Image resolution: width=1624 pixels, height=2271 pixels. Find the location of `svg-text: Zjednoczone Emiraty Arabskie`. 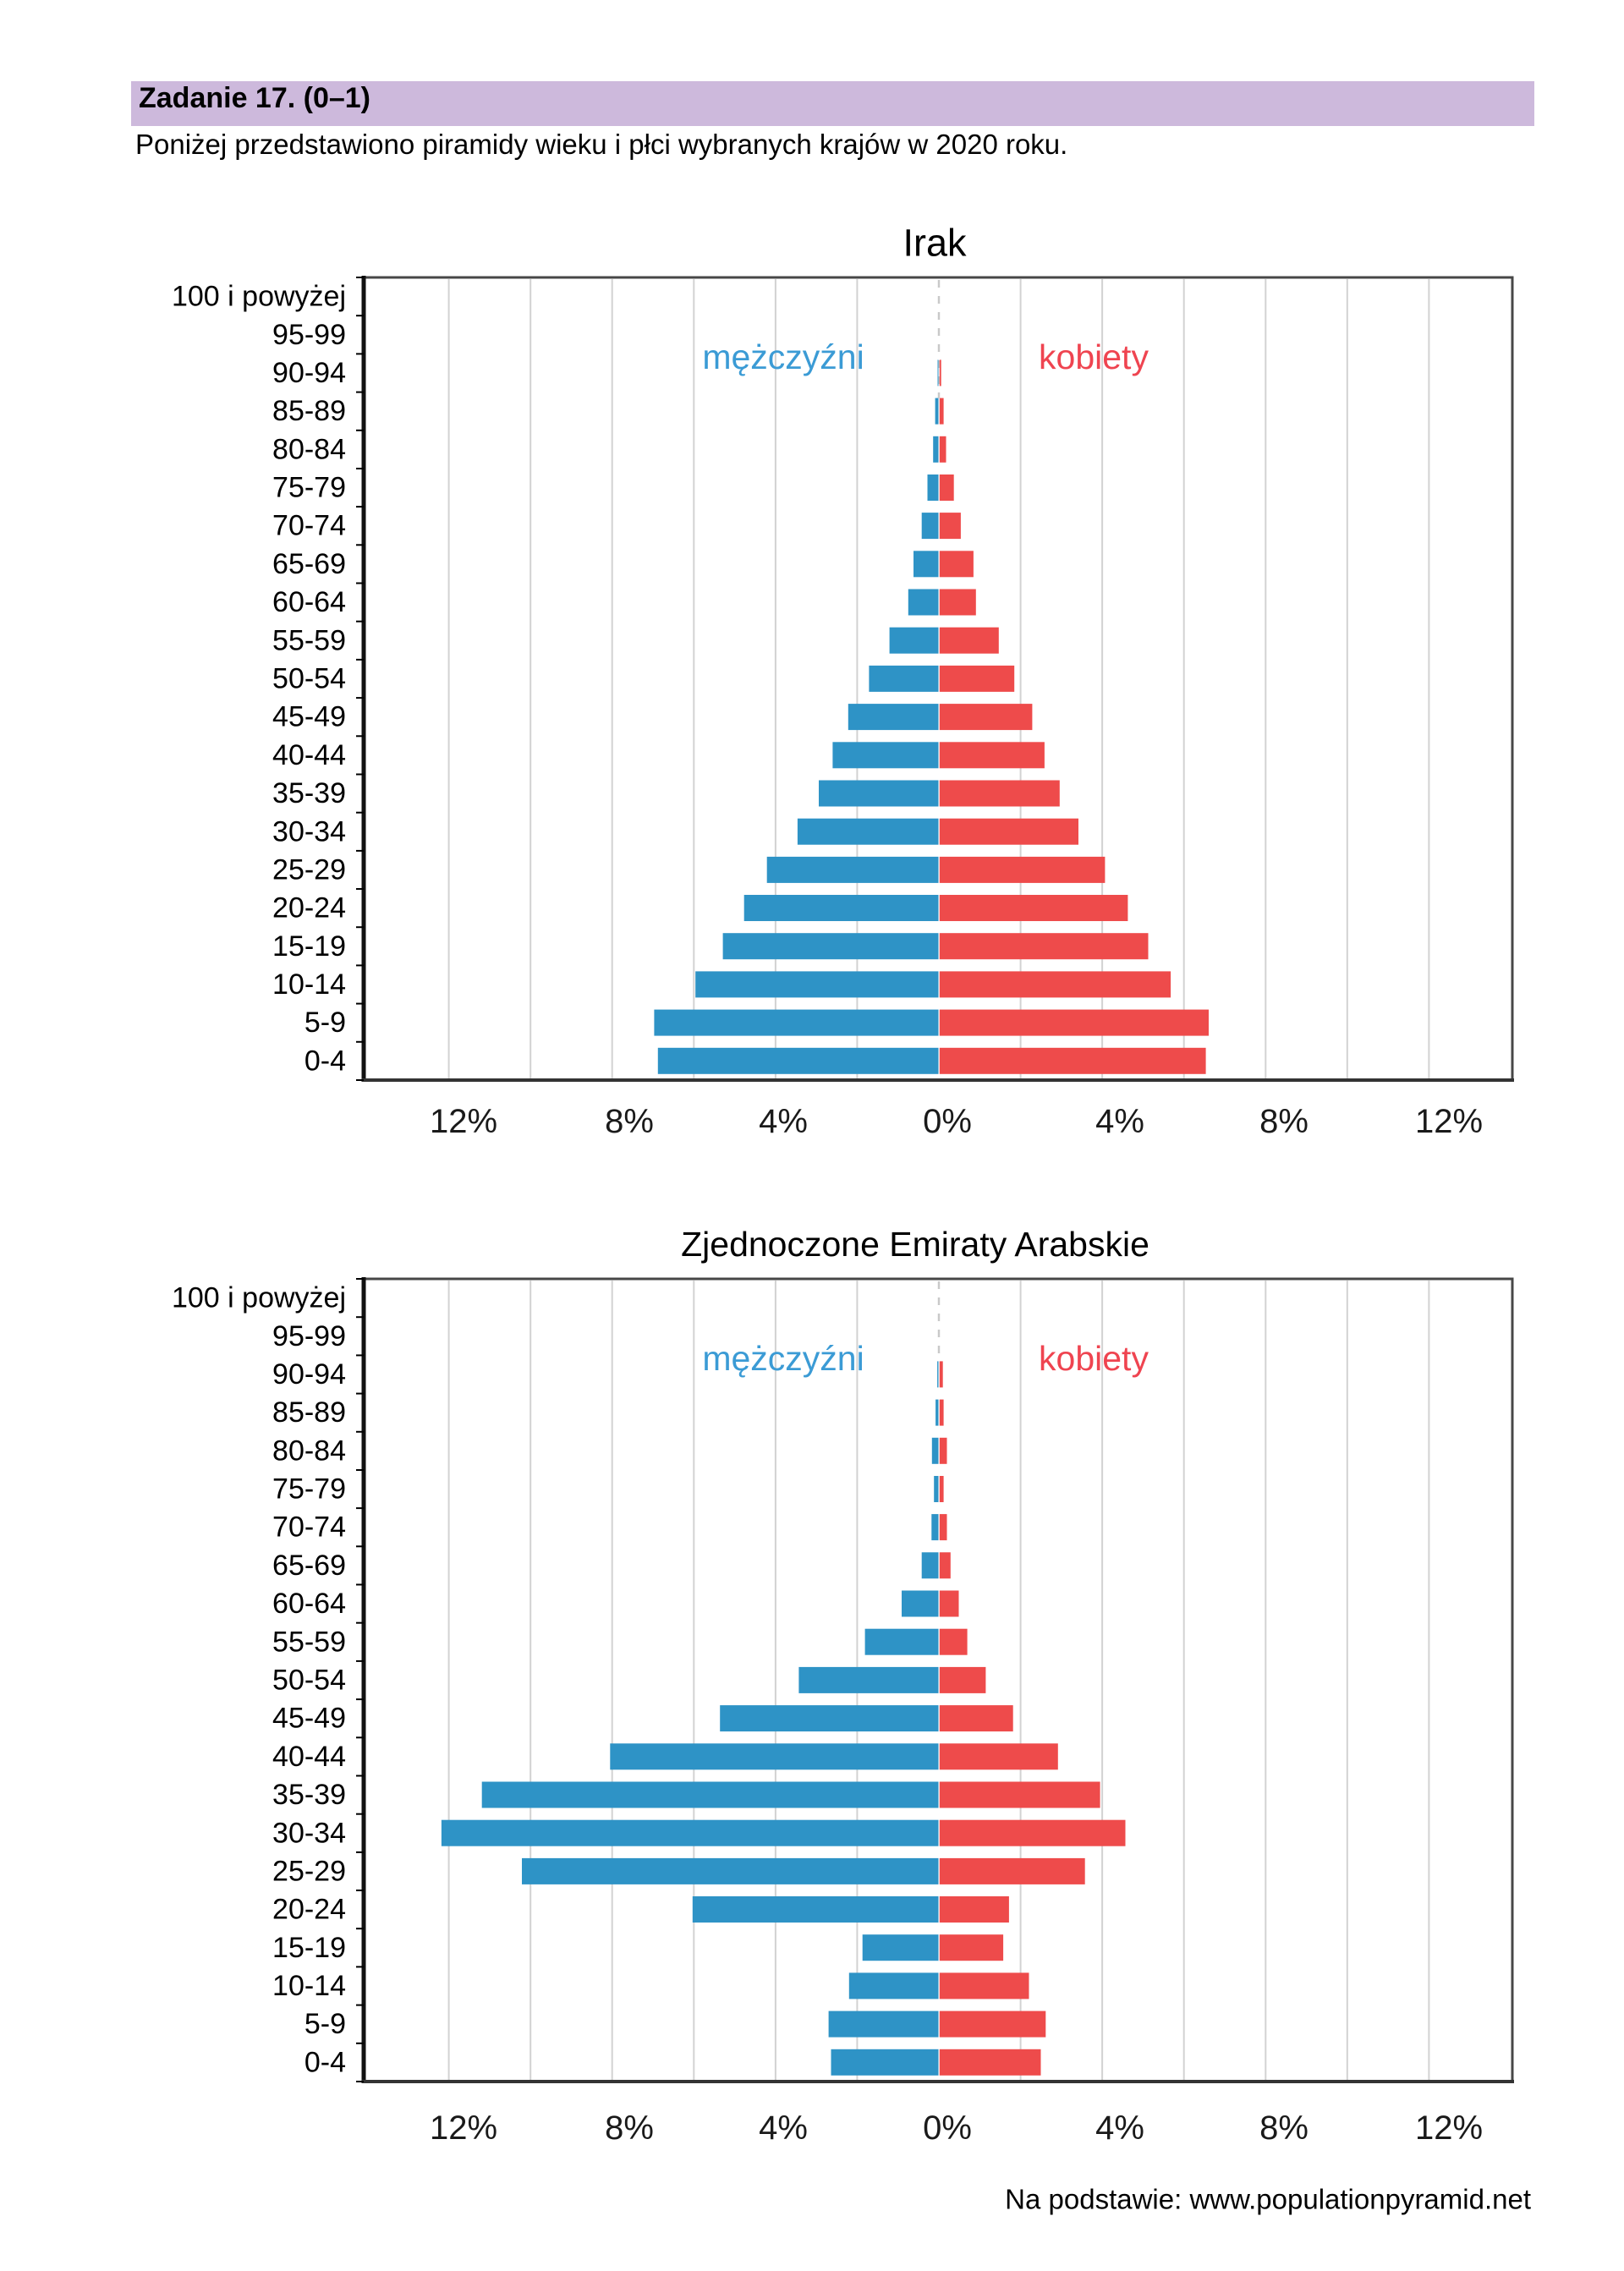

svg-text: Zjednoczone Emiraty Arabskie is located at coordinates (915, 1244).